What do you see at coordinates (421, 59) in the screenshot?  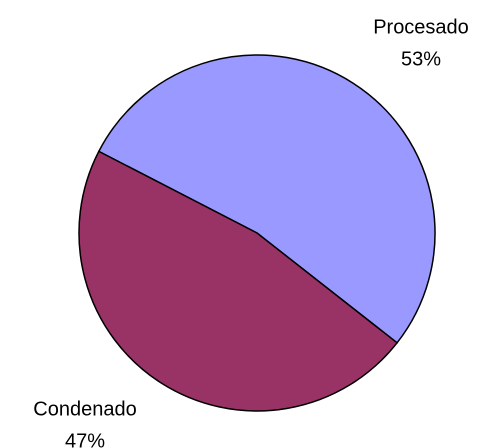 I see `slice-value-label: 53%` at bounding box center [421, 59].